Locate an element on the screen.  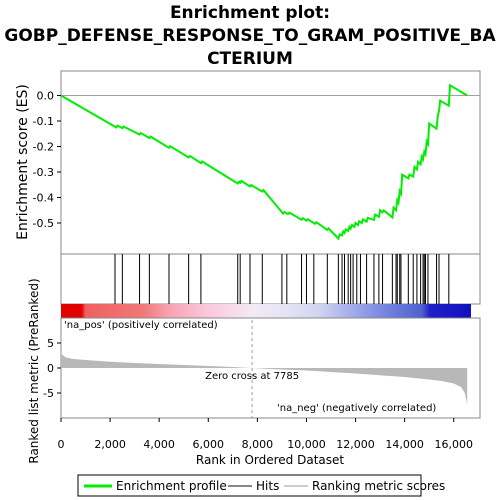
es-ylabel: Enrichment score (ES) is located at coordinates (23, 162).